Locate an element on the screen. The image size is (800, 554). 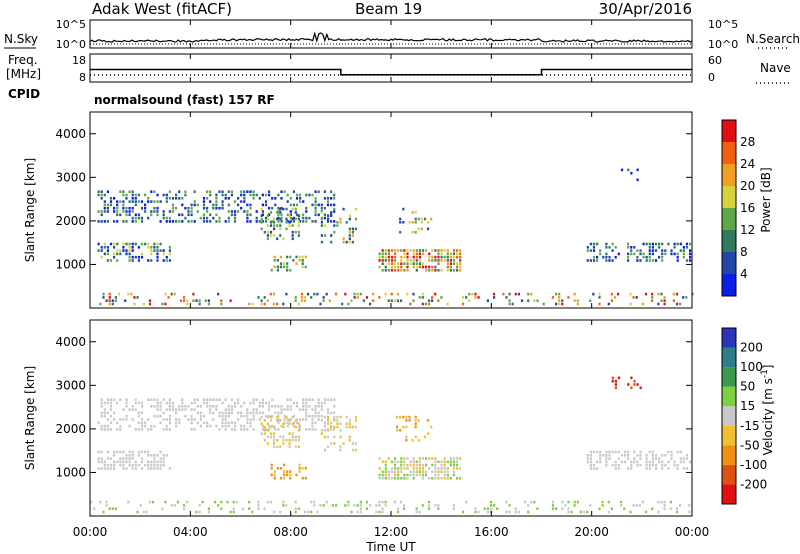
colorbar-segment is located at coordinates (729, 241).